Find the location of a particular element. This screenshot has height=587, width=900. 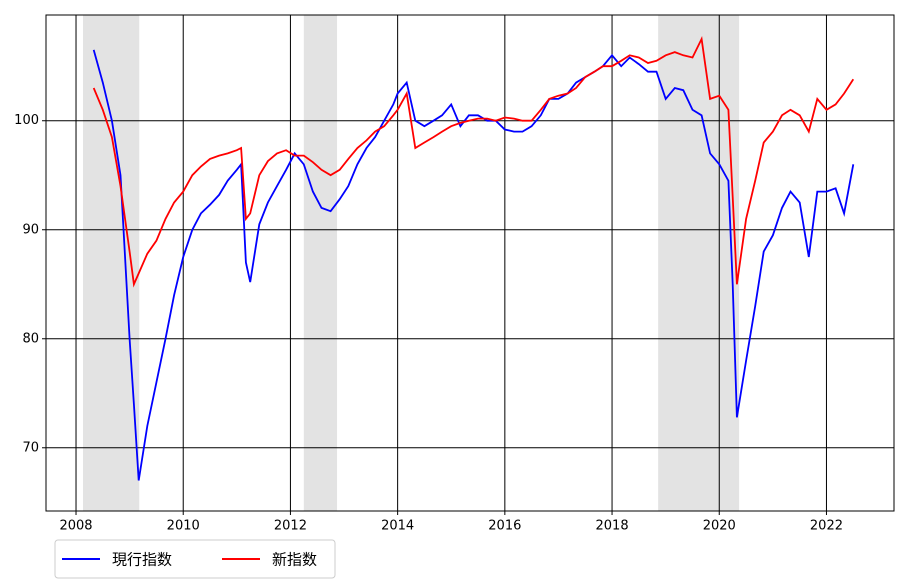

y-tick-label: 80 is located at coordinates (30, 338).